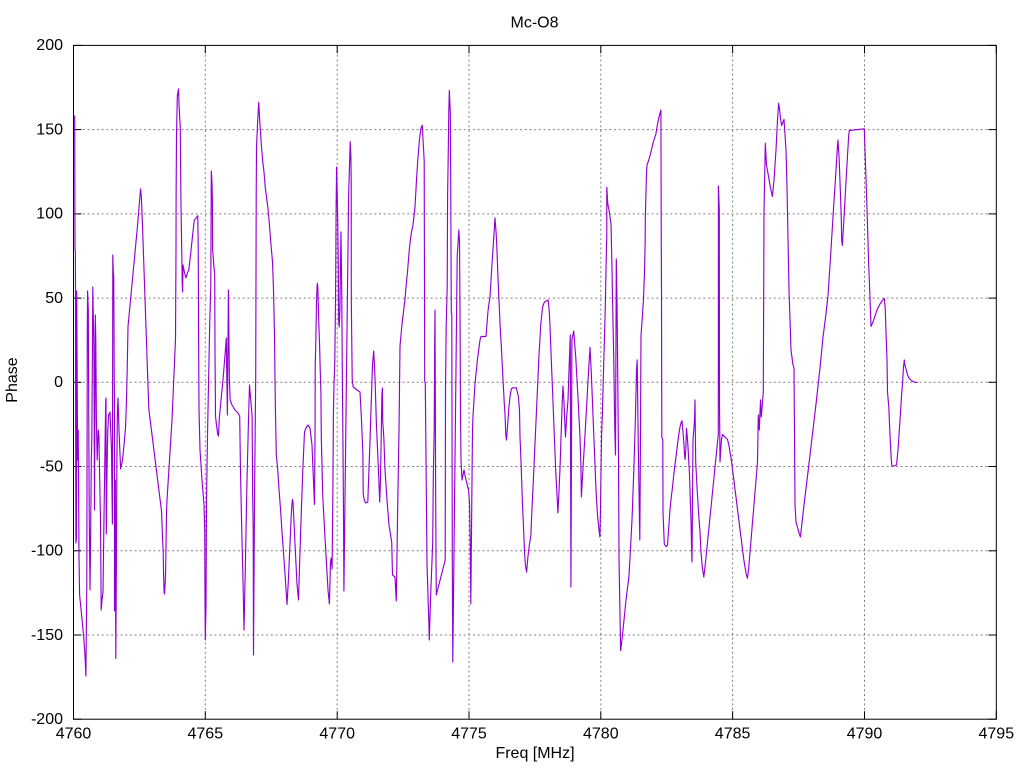  What do you see at coordinates (54, 298) in the screenshot?
I see `svg-text: 50` at bounding box center [54, 298].